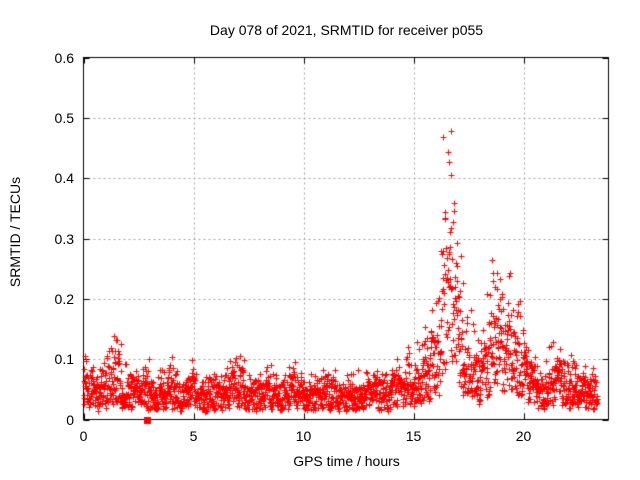 This screenshot has height=480, width=640. What do you see at coordinates (346, 461) in the screenshot?
I see `x-axis-label: GPS time / hours` at bounding box center [346, 461].